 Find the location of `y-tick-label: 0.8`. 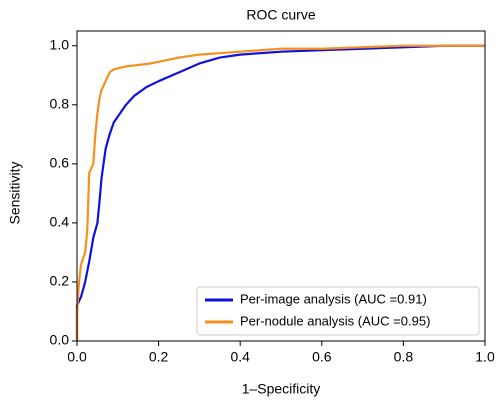

y-tick-label: 0.8 is located at coordinates (60, 104).